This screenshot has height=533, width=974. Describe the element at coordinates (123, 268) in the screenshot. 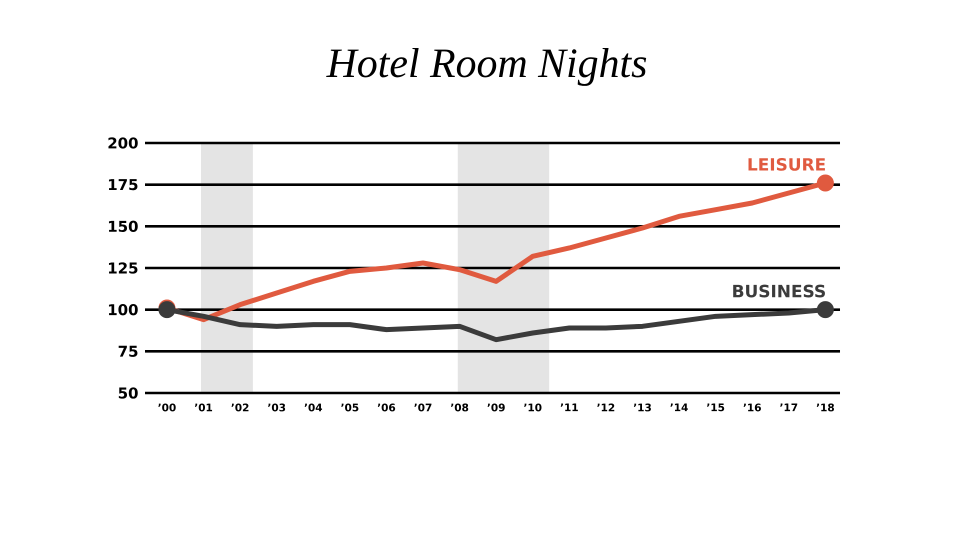

I see `y-tick-label: 125` at that location.